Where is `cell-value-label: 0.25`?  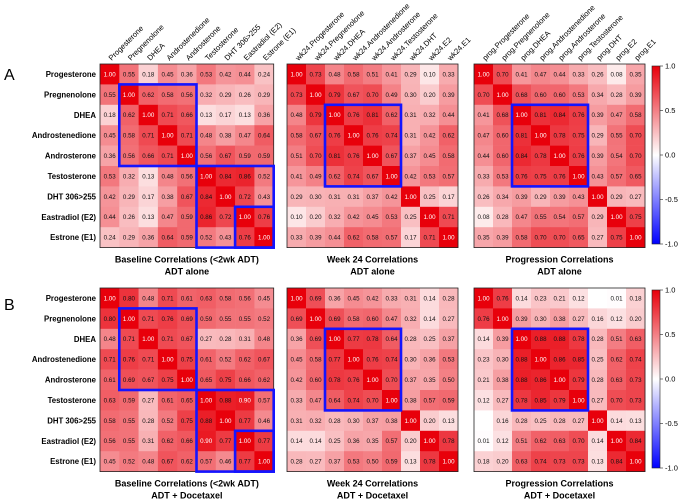 cell-value-label: 0.25 is located at coordinates (429, 339).